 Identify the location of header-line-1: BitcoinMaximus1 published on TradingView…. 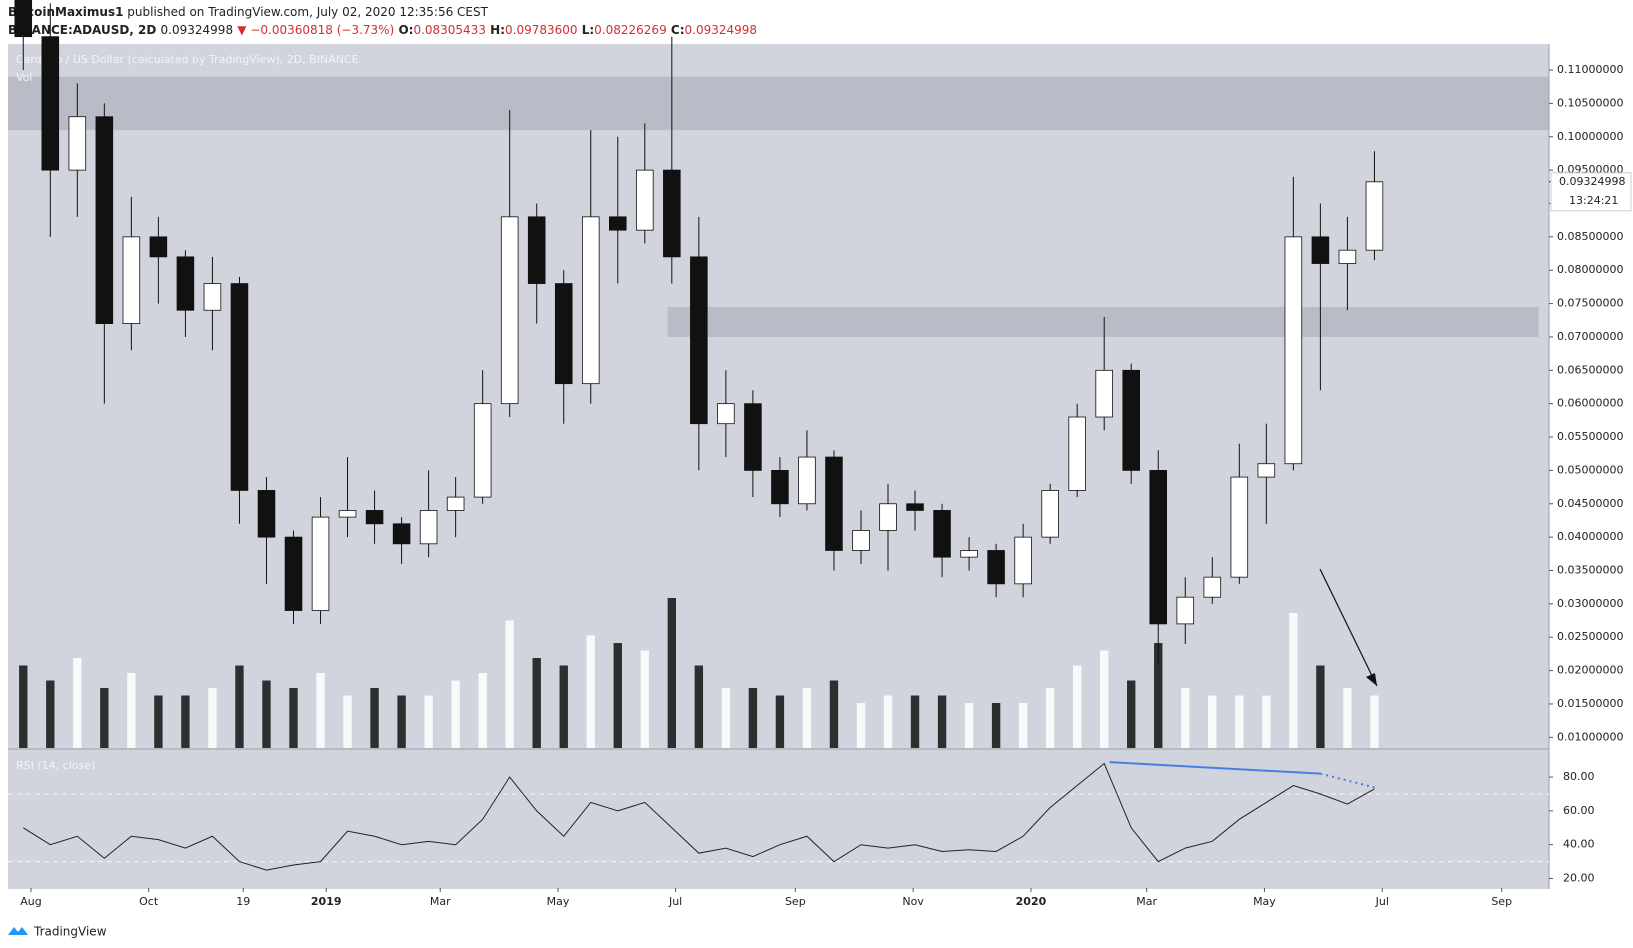
(248, 12).